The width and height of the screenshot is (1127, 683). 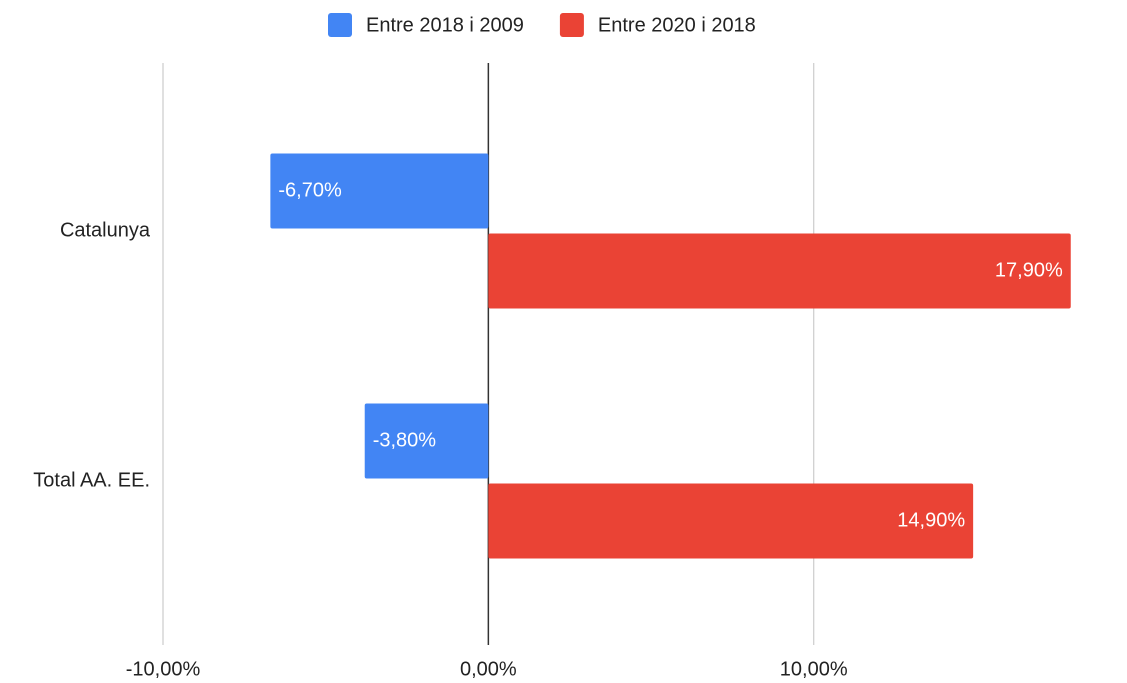 What do you see at coordinates (445, 25) in the screenshot?
I see `legend-label: Entre 2018 i 2009` at bounding box center [445, 25].